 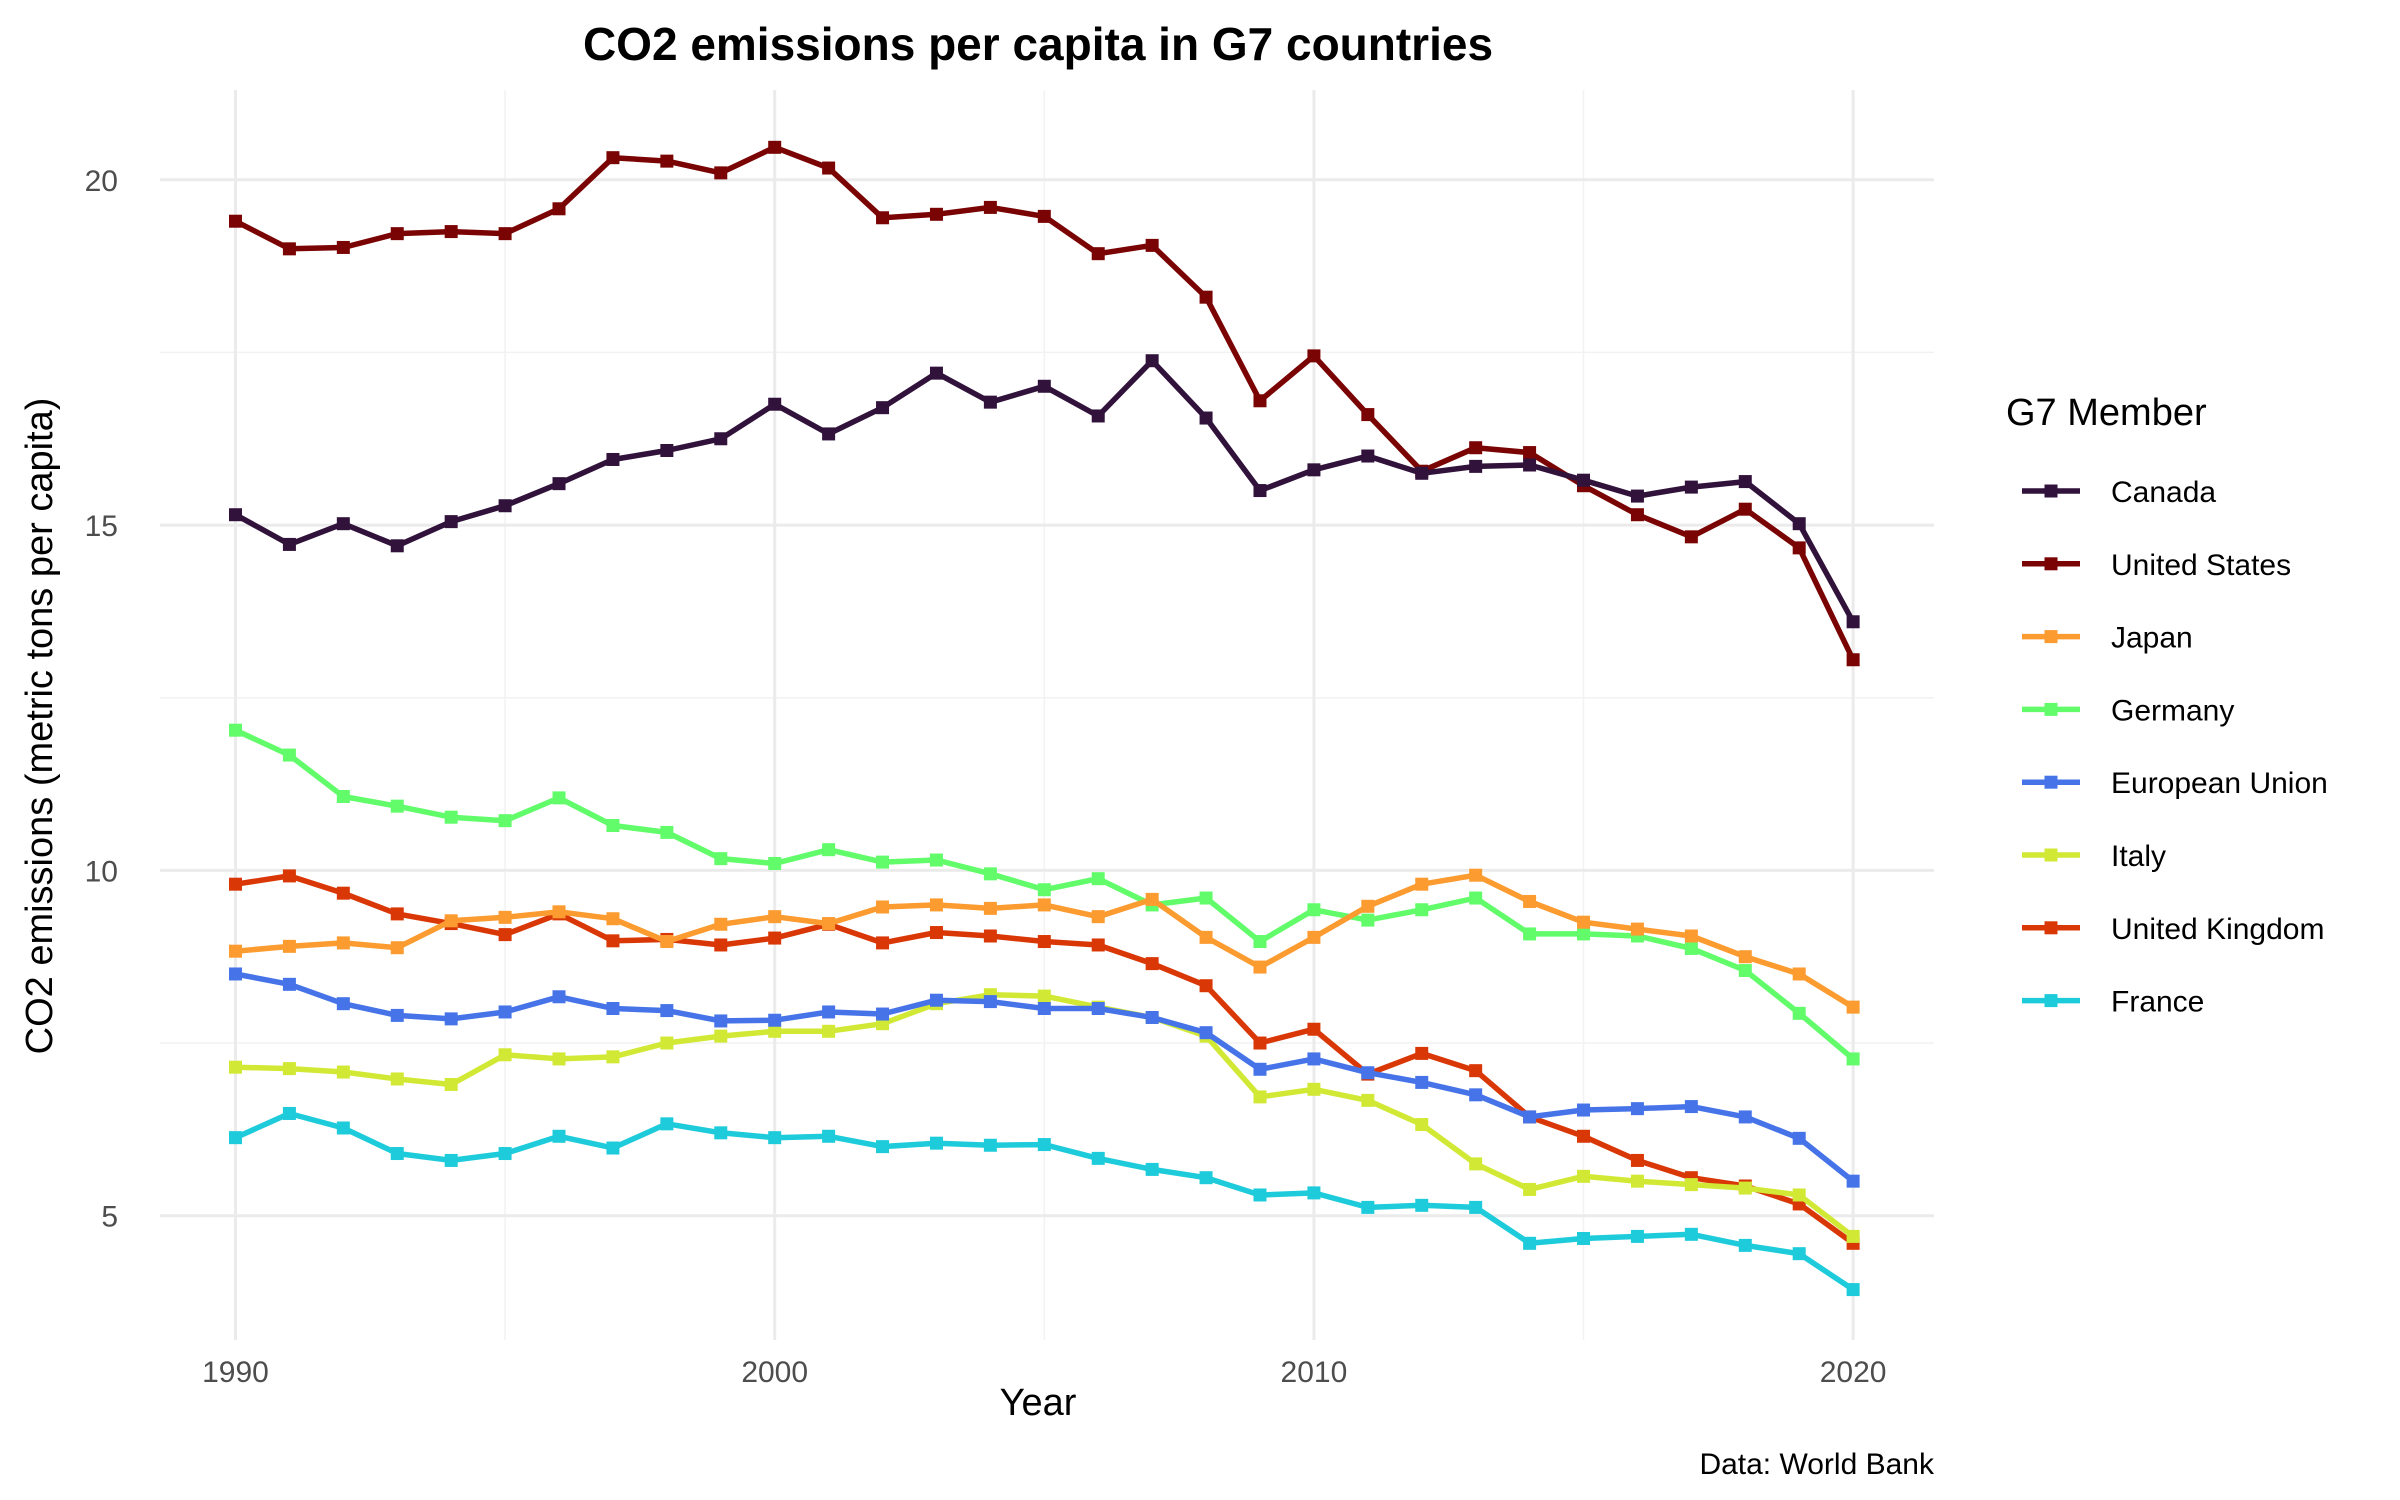 What do you see at coordinates (2107, 638) in the screenshot?
I see `legend-item-japan: Japan` at bounding box center [2107, 638].